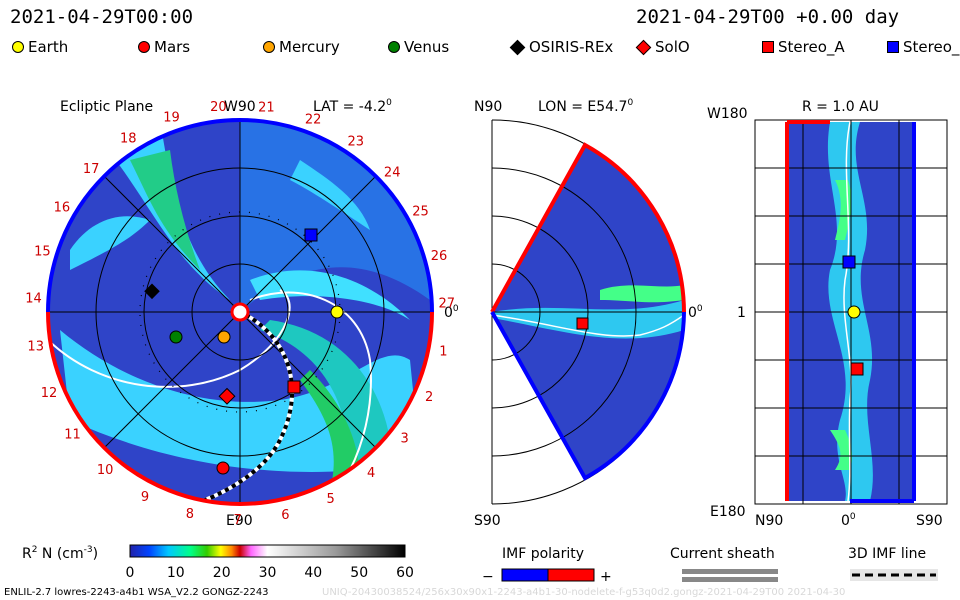  Describe the element at coordinates (33, 299) in the screenshot. I see `carrington-number: 14` at that location.